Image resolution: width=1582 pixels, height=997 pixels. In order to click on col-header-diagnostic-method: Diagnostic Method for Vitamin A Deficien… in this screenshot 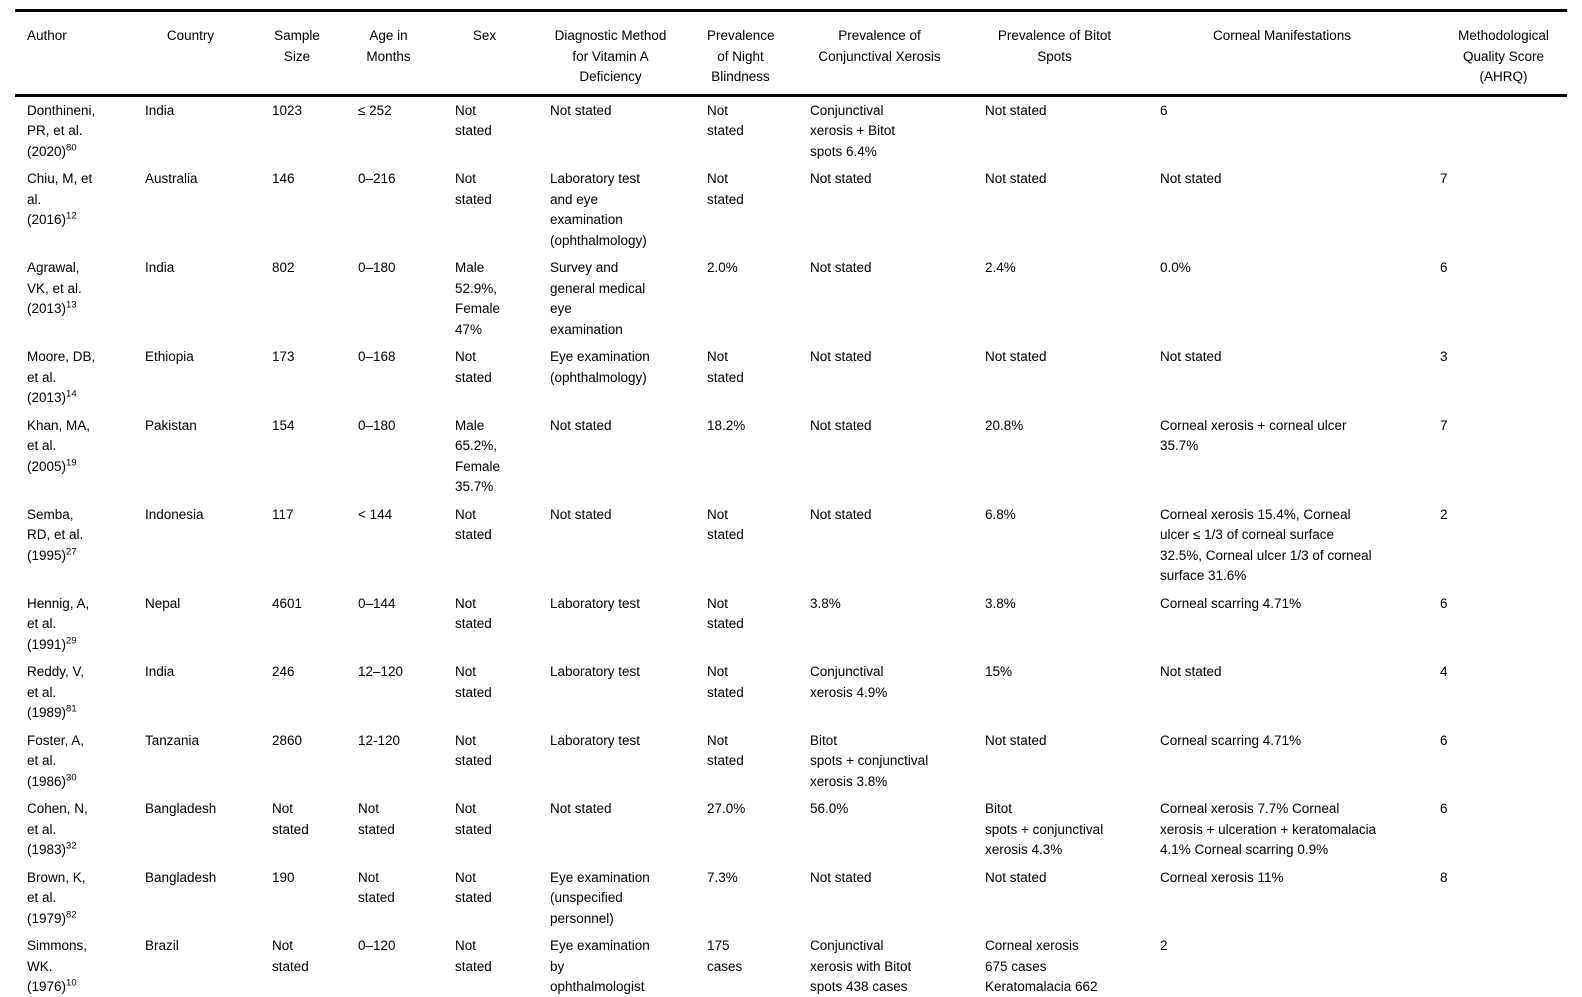, I will do `click(616, 54)`.